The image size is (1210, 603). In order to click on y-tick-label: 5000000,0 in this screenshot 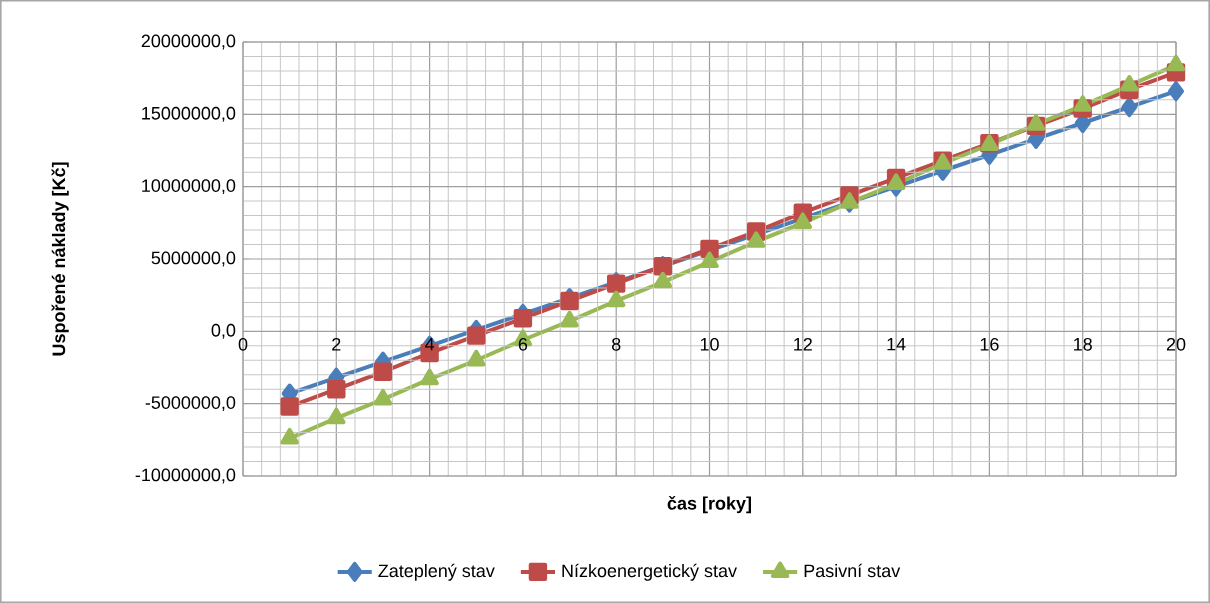, I will do `click(193, 259)`.